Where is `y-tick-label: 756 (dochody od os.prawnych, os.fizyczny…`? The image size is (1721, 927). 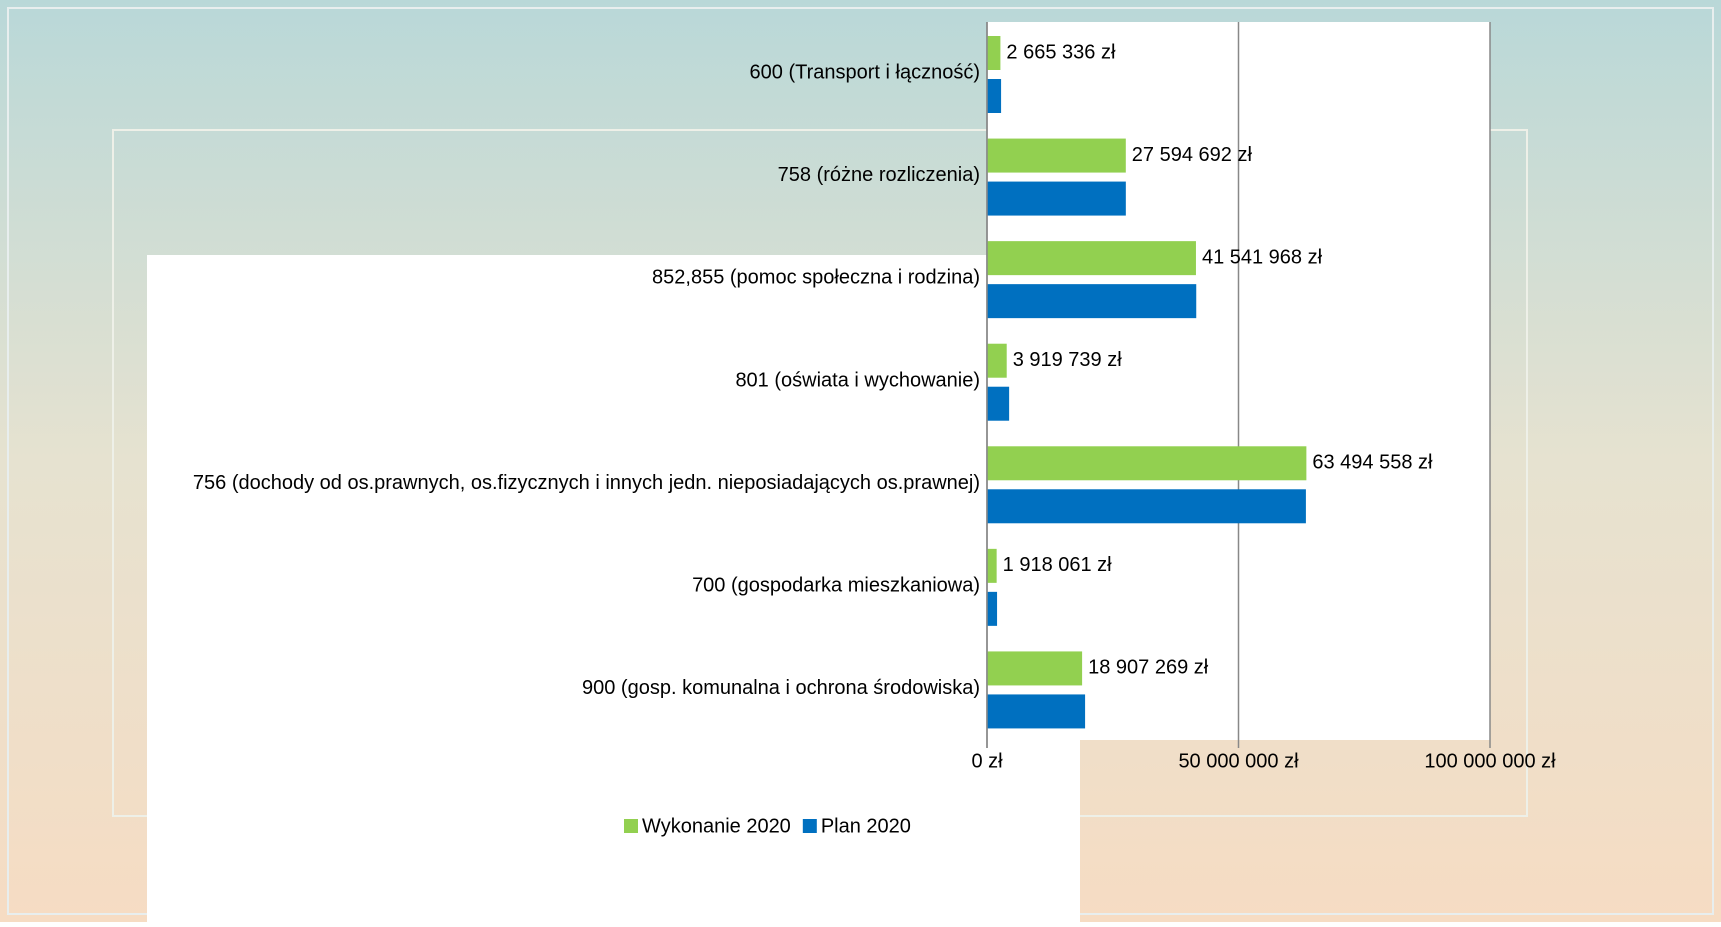
y-tick-label: 756 (dochody od os.prawnych, os.fizyczny… is located at coordinates (586, 483).